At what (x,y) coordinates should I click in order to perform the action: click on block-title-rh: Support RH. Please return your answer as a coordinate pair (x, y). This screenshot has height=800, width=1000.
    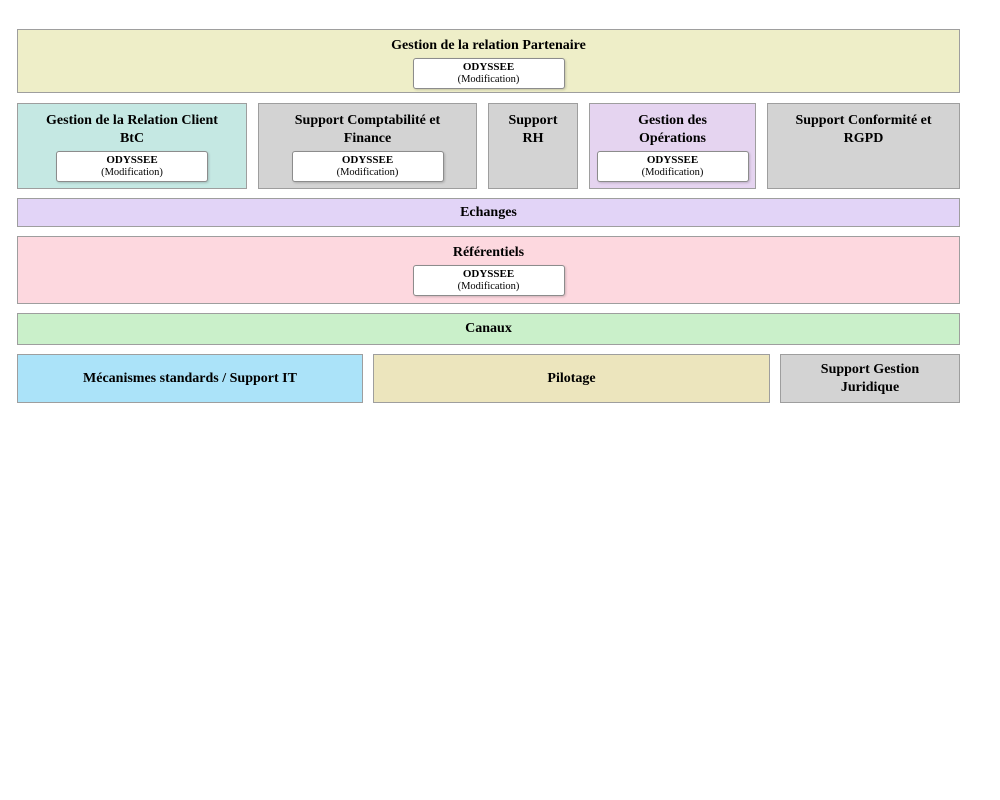
    Looking at the image, I should click on (533, 129).